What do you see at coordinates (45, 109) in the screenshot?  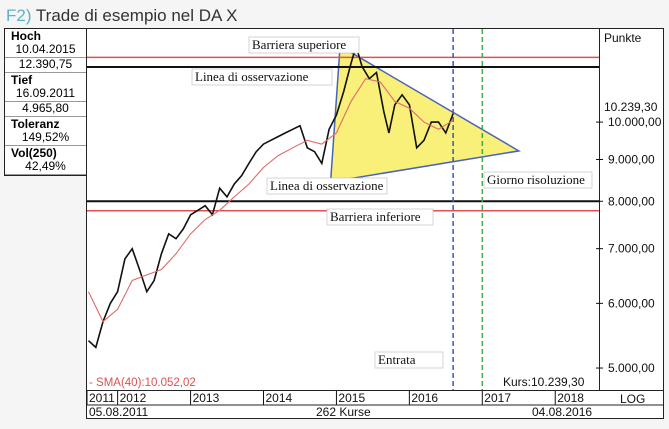 I see `stat-value: 4.965,80` at bounding box center [45, 109].